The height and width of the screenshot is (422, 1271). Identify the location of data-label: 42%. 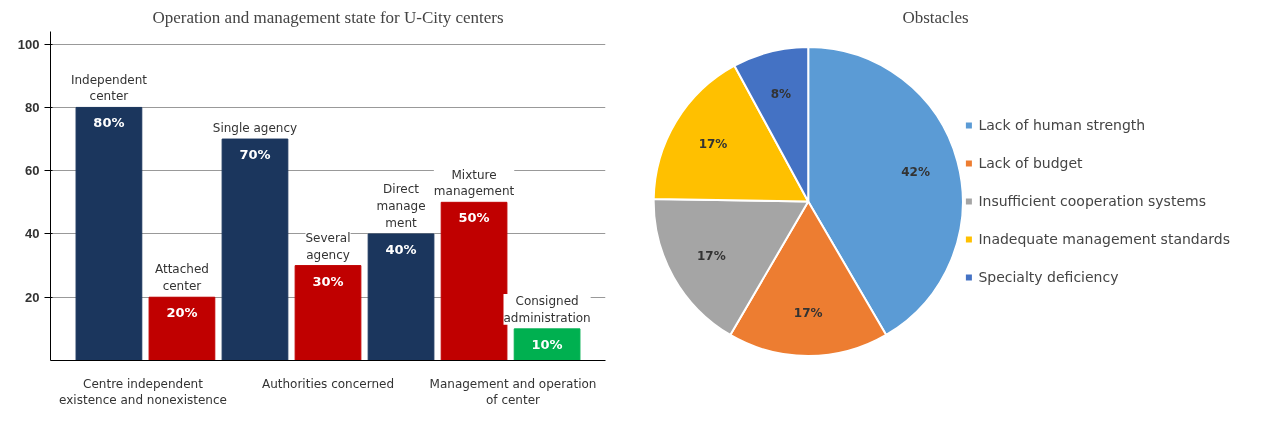
(916, 172).